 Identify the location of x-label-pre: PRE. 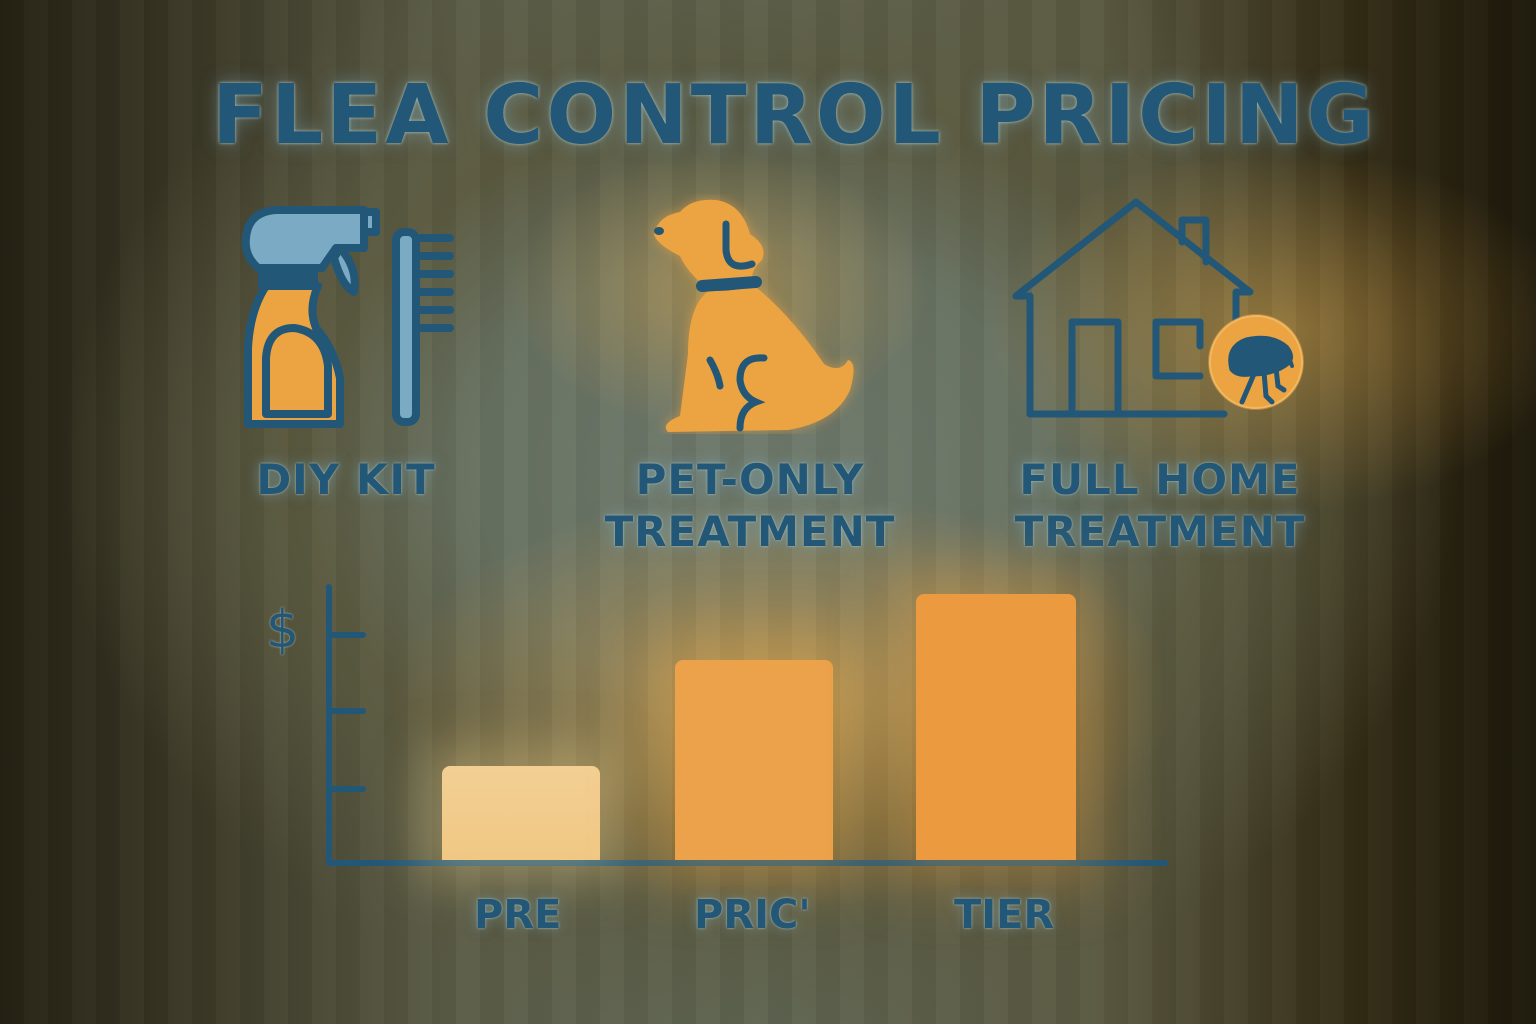
(518, 915).